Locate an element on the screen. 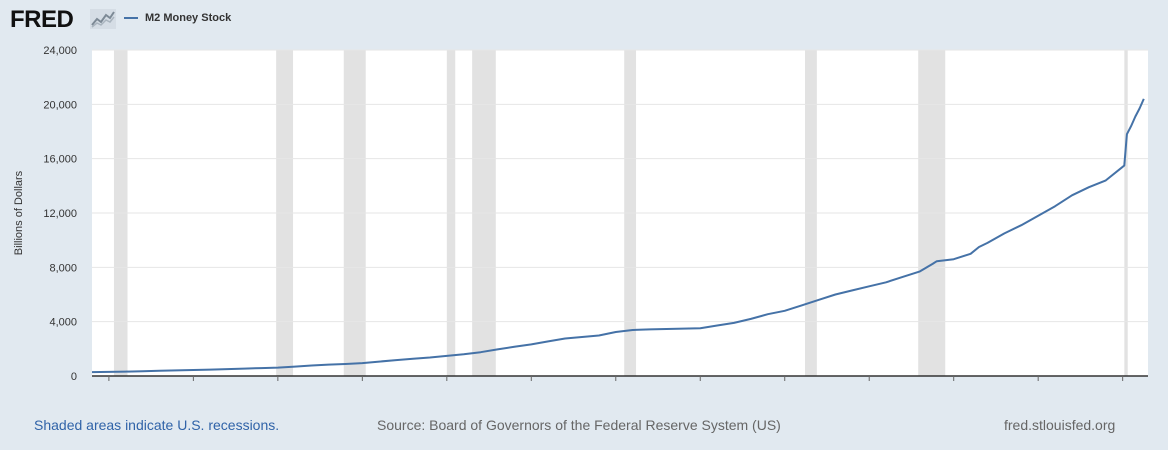 The height and width of the screenshot is (450, 1168). fred-chart-logo-icon is located at coordinates (103, 19).